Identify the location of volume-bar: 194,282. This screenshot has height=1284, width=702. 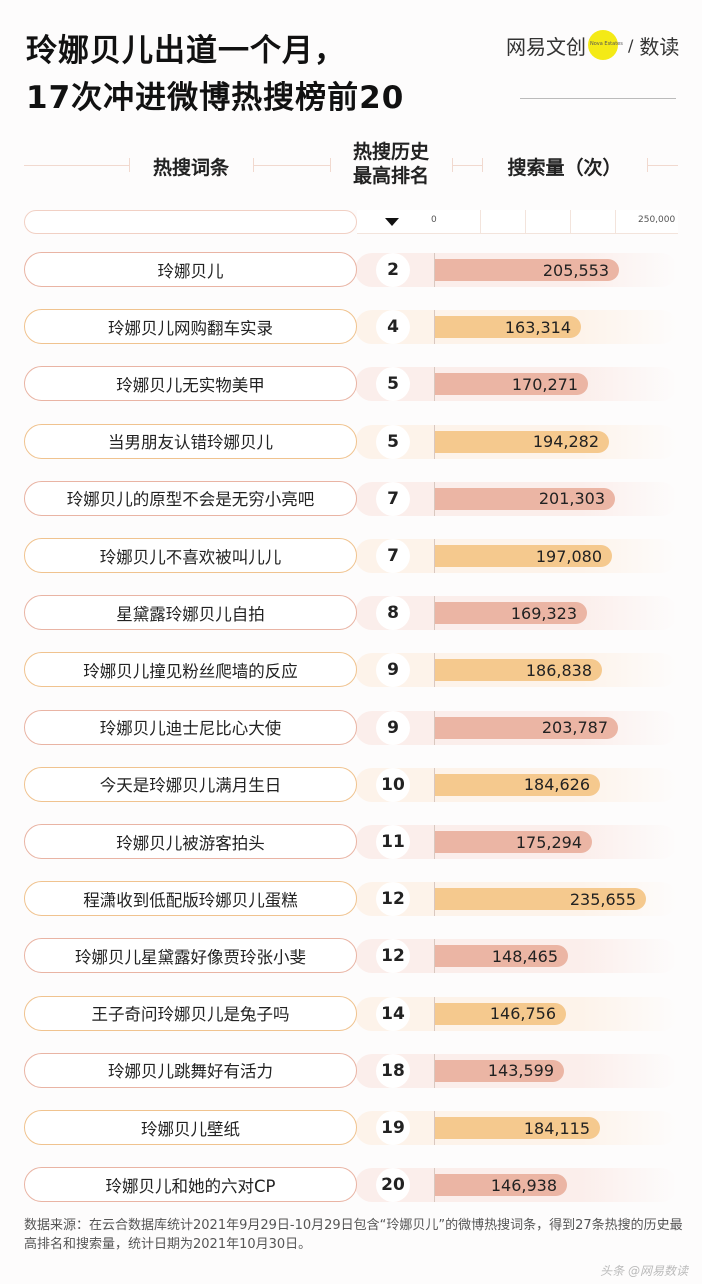
(522, 441).